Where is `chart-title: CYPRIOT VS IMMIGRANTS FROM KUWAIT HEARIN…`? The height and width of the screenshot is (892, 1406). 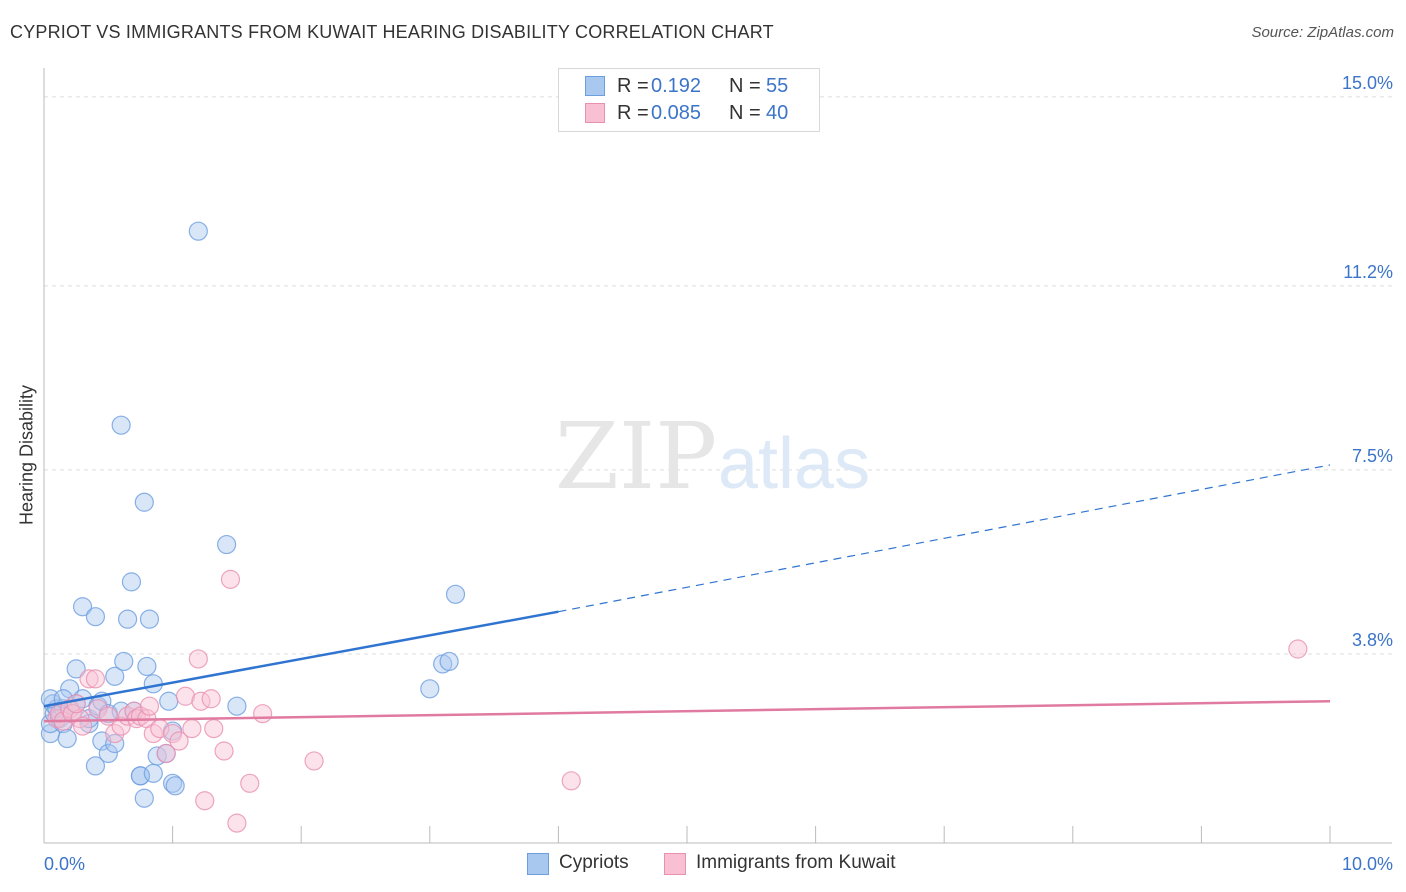 chart-title: CYPRIOT VS IMMIGRANTS FROM KUWAIT HEARIN… is located at coordinates (392, 32).